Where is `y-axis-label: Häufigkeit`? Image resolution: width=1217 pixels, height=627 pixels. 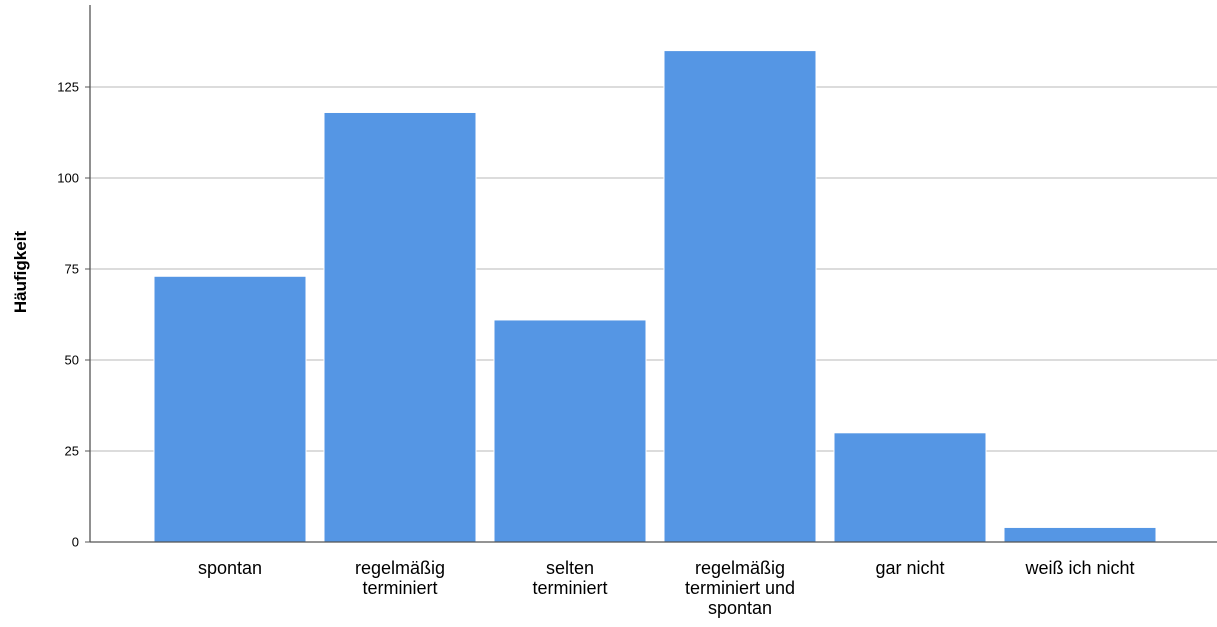 y-axis-label: Häufigkeit is located at coordinates (20, 272).